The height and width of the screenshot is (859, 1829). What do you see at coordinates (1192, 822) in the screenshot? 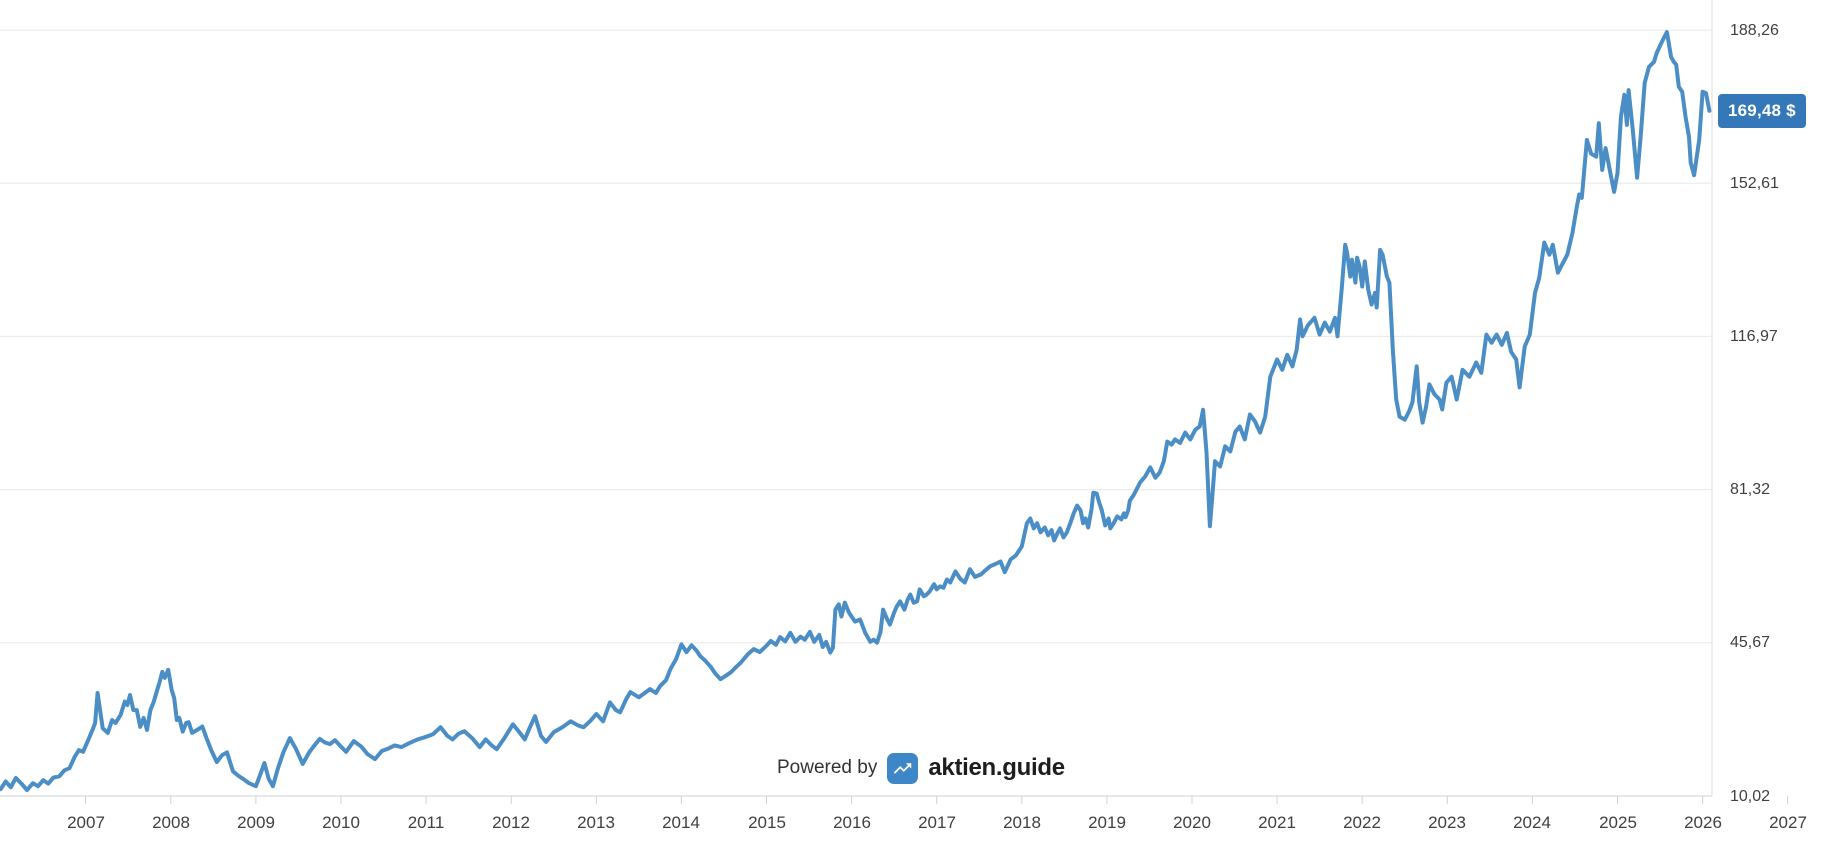
I see `x-axis-label: 2020` at bounding box center [1192, 822].